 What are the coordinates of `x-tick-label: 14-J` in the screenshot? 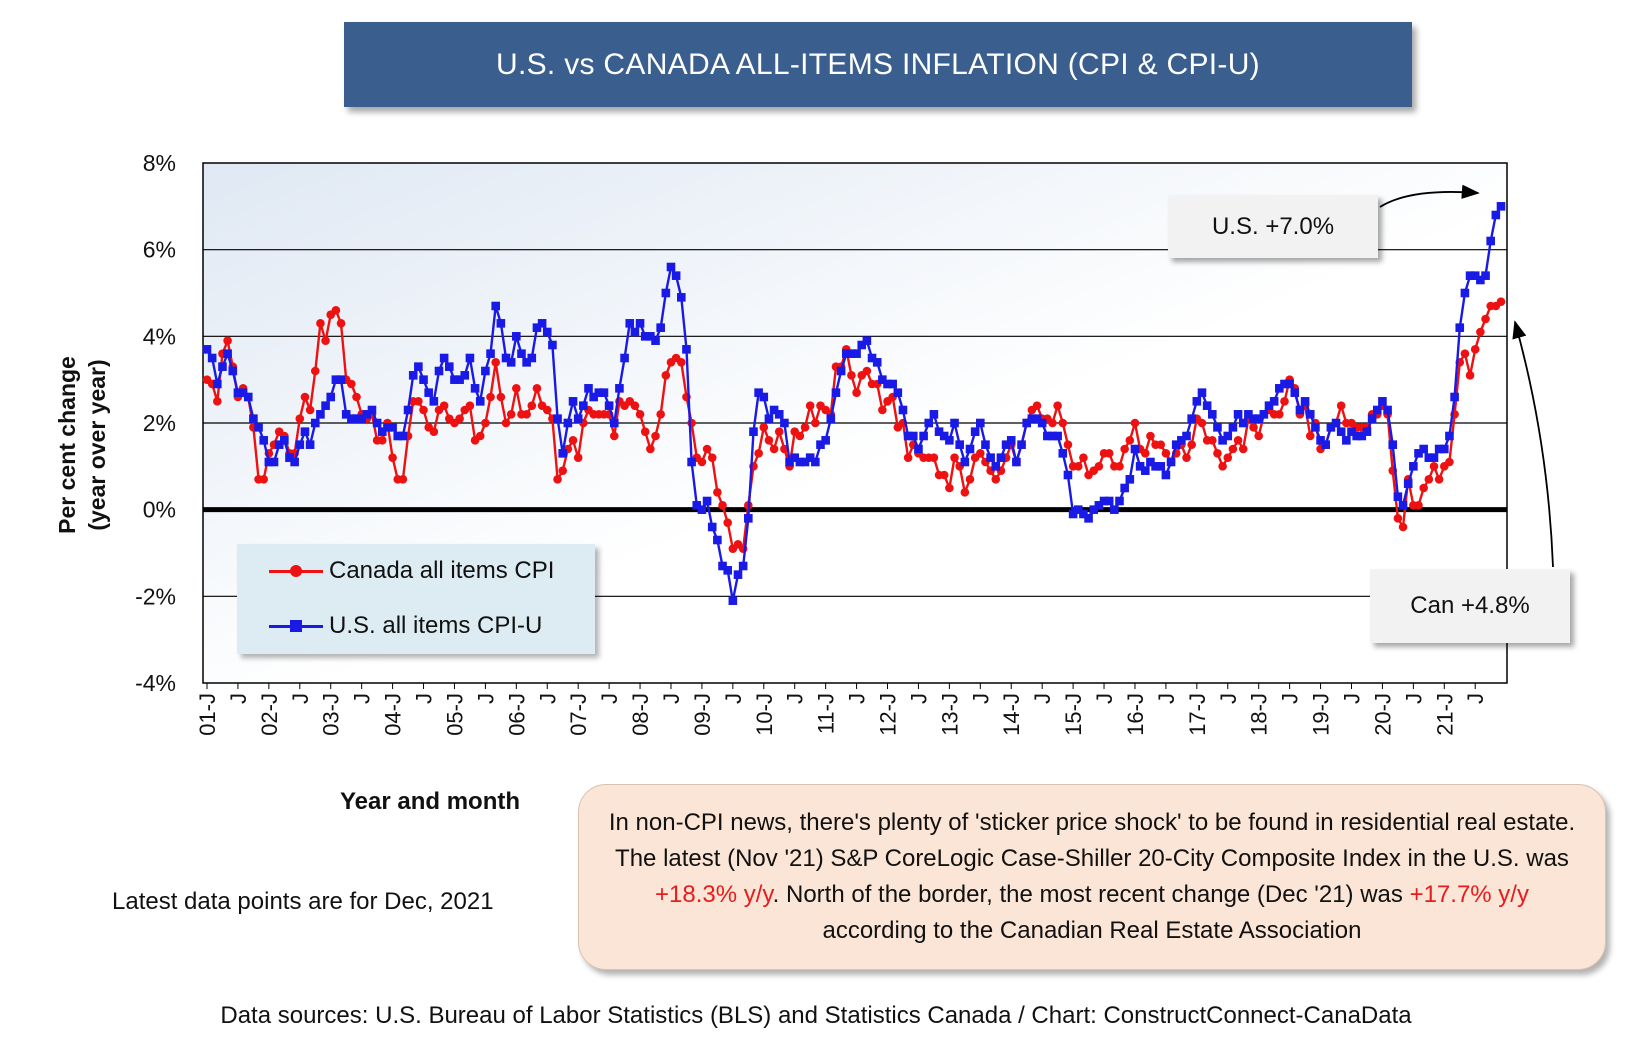 It's located at (1011, 714).